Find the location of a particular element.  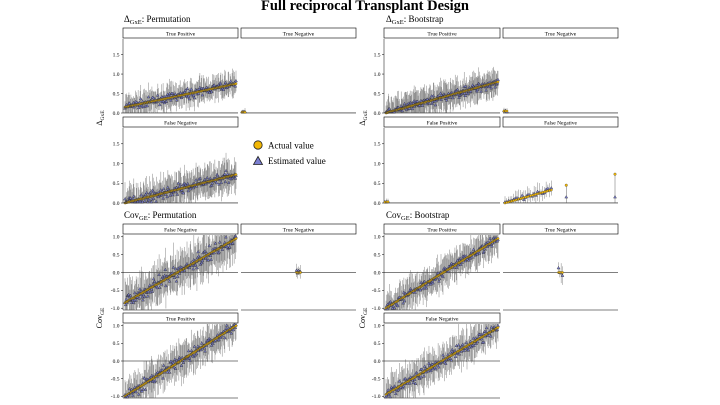

cov-bootstrap-panel-2: True Negative is located at coordinates (560, 267).